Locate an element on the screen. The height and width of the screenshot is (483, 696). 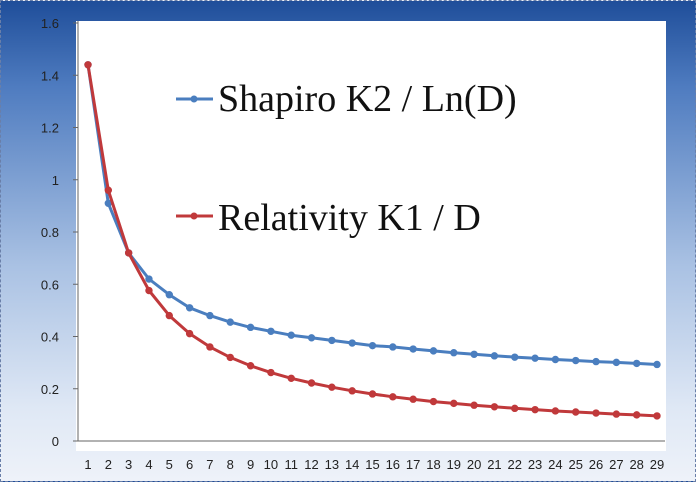
x-tick-label: 15 is located at coordinates (372, 464).